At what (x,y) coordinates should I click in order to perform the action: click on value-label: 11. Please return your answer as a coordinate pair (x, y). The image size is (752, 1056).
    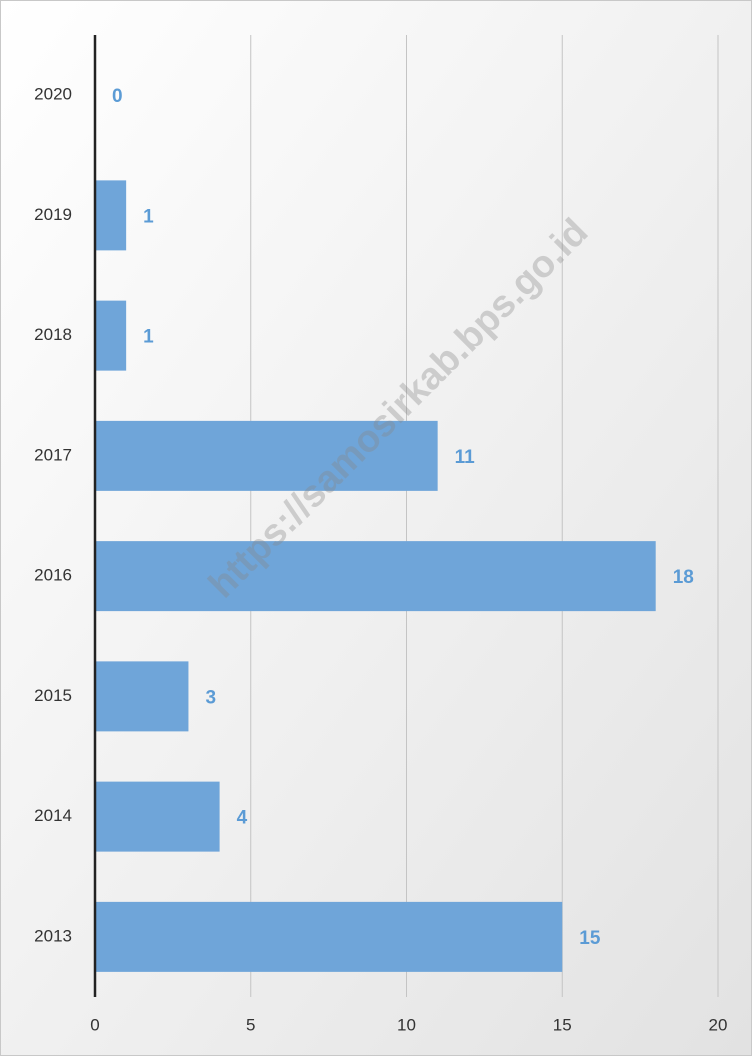
    Looking at the image, I should click on (465, 457).